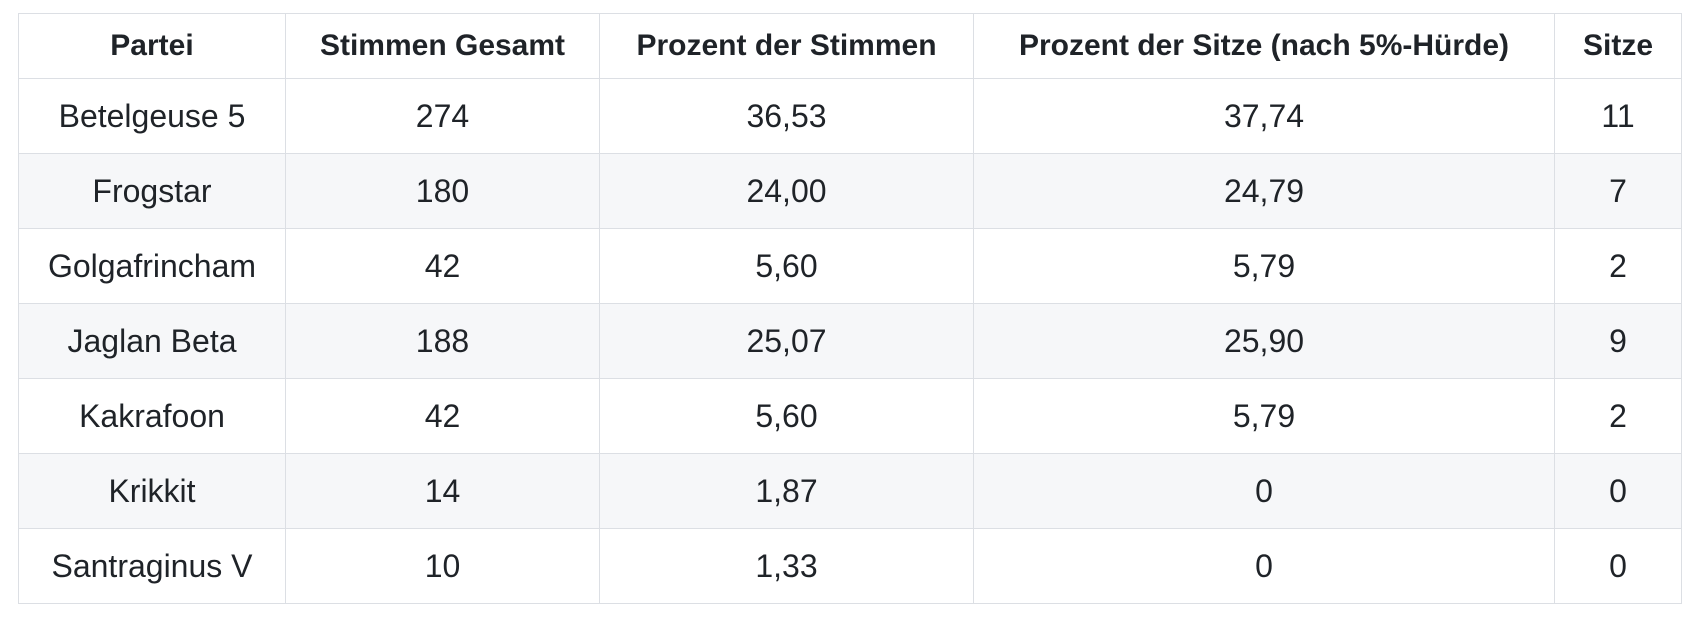  I want to click on table-row-kakrafoon: Kakrafoon 42 5,60 5,79 2, so click(850, 416).